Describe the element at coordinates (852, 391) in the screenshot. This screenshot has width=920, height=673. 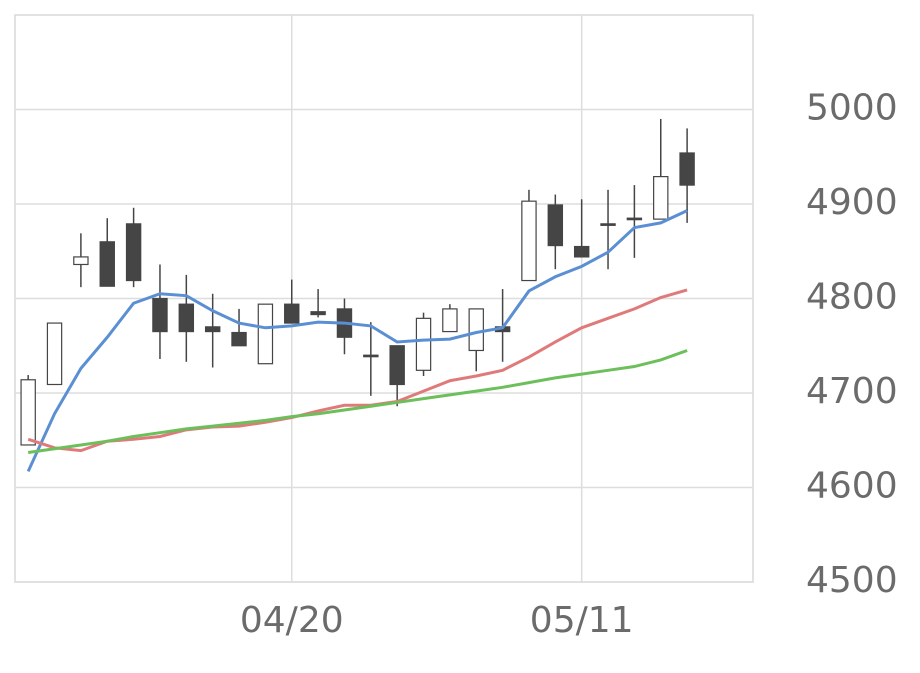
I see `y-tick-label: 4700` at that location.